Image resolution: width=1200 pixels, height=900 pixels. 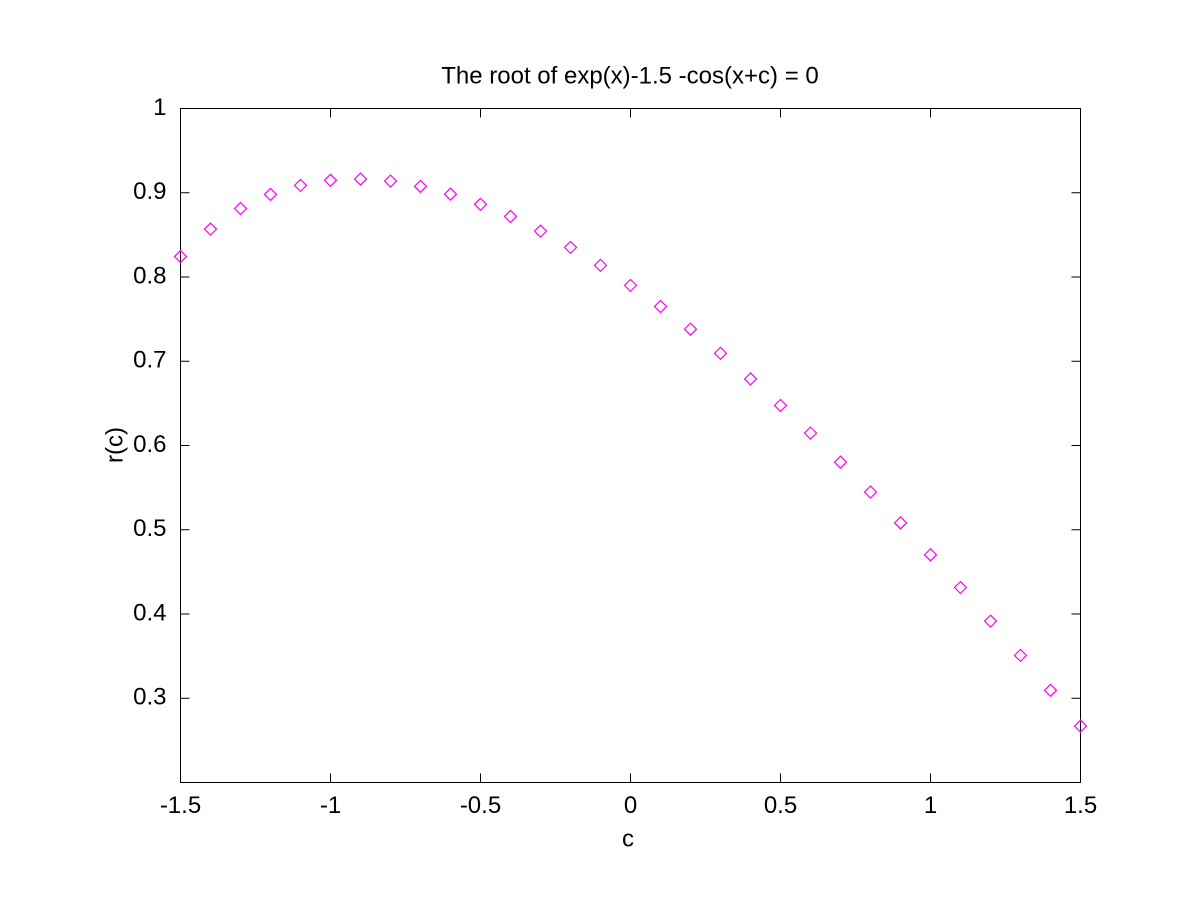 I want to click on x-tick-label: -0.5, so click(x=480, y=805).